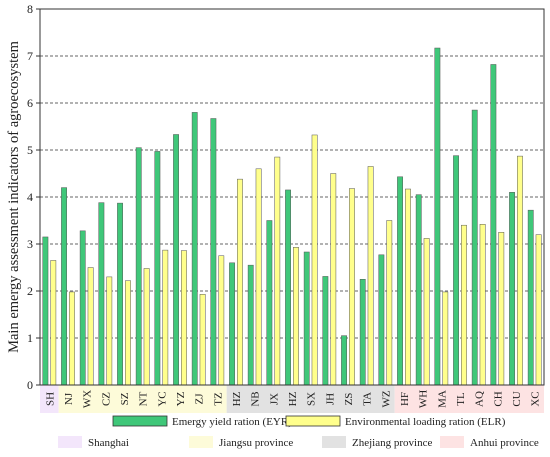  Describe the element at coordinates (493, 225) in the screenshot. I see `bar-eyr-ch` at that location.